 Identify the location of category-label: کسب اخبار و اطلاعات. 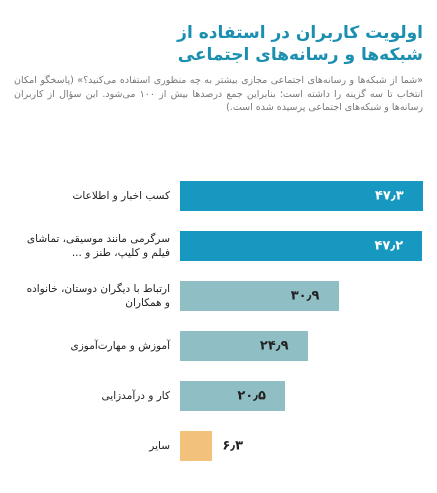
(121, 196).